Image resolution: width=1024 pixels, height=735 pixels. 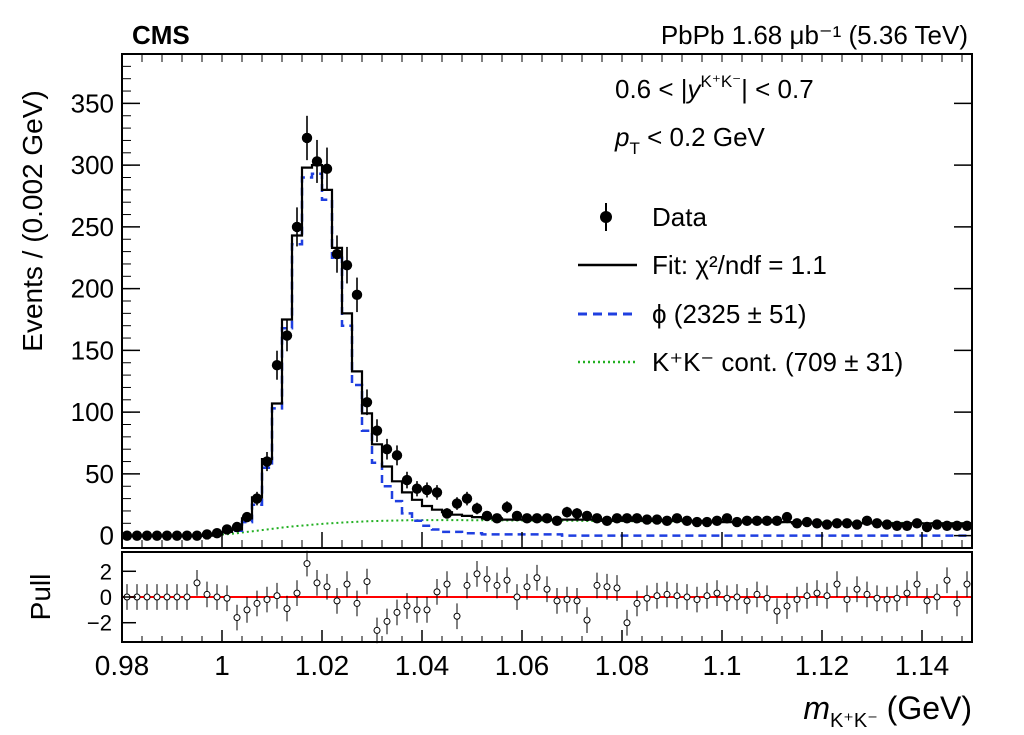 What do you see at coordinates (887, 711) in the screenshot?
I see `x-axis-title: mK⁺K⁻ (GeV)` at bounding box center [887, 711].